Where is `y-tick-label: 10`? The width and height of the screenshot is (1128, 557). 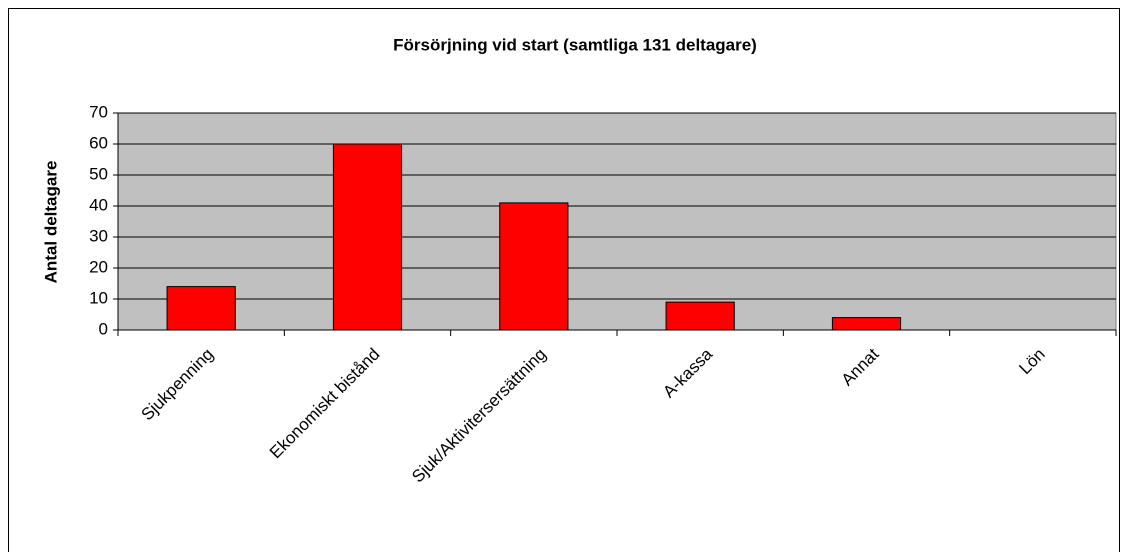 y-tick-label: 10 is located at coordinates (98, 297).